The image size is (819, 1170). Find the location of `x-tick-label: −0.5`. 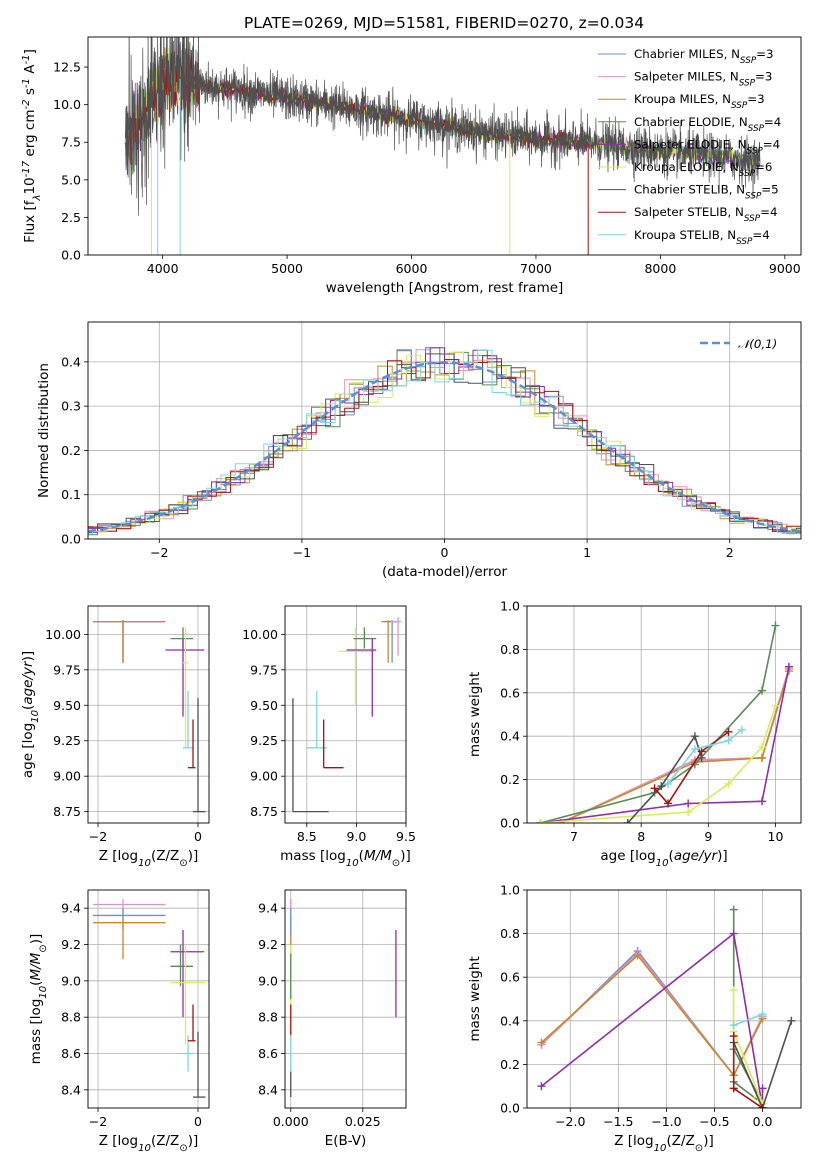

x-tick-label: −0.5 is located at coordinates (714, 1121).